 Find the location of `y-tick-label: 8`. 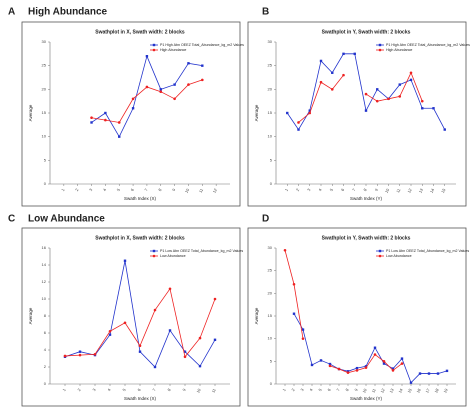

y-tick-label: 8 is located at coordinates (45, 315).